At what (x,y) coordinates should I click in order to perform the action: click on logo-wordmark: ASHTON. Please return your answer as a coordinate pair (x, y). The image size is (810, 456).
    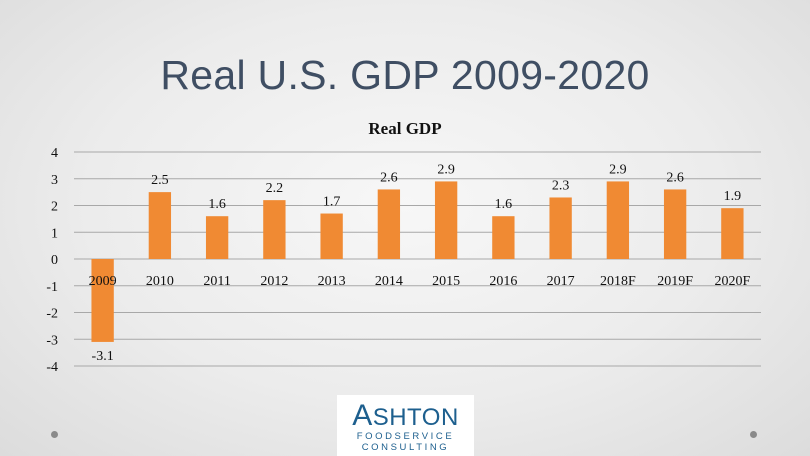
    Looking at the image, I should click on (405, 415).